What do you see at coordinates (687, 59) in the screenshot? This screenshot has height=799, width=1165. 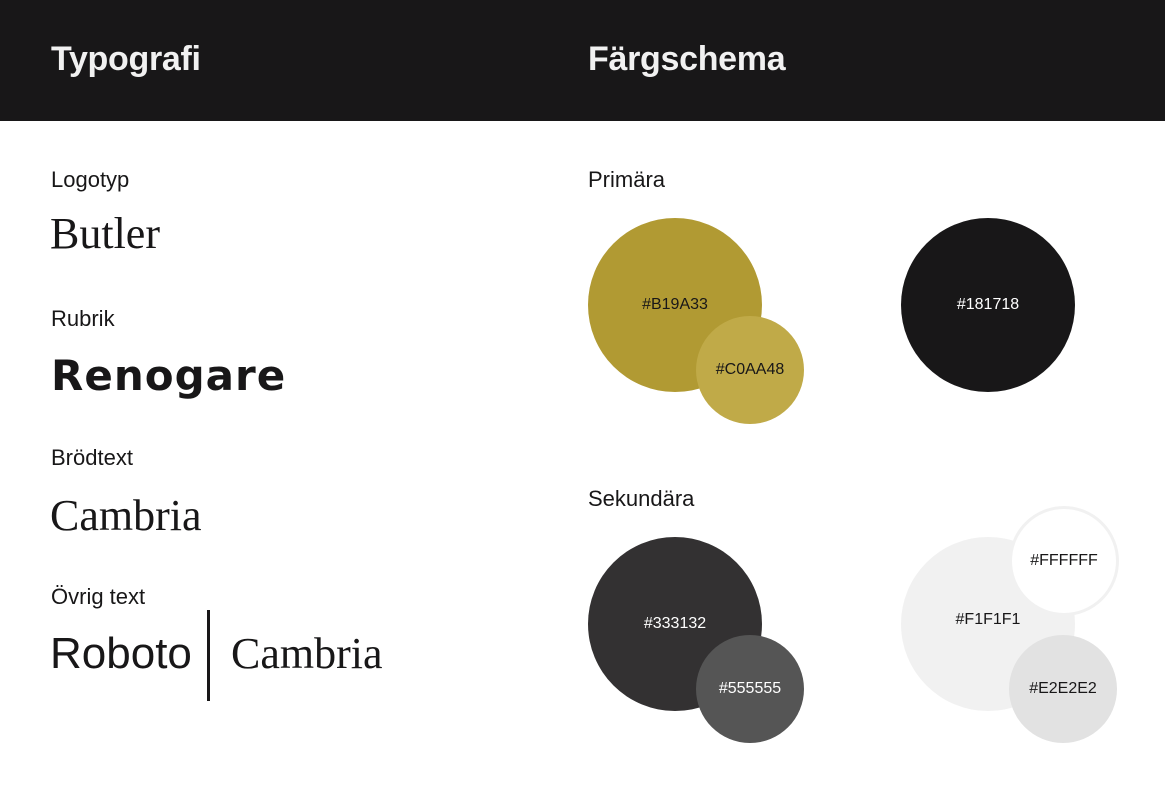 I see `colors-title: Färgschema` at bounding box center [687, 59].